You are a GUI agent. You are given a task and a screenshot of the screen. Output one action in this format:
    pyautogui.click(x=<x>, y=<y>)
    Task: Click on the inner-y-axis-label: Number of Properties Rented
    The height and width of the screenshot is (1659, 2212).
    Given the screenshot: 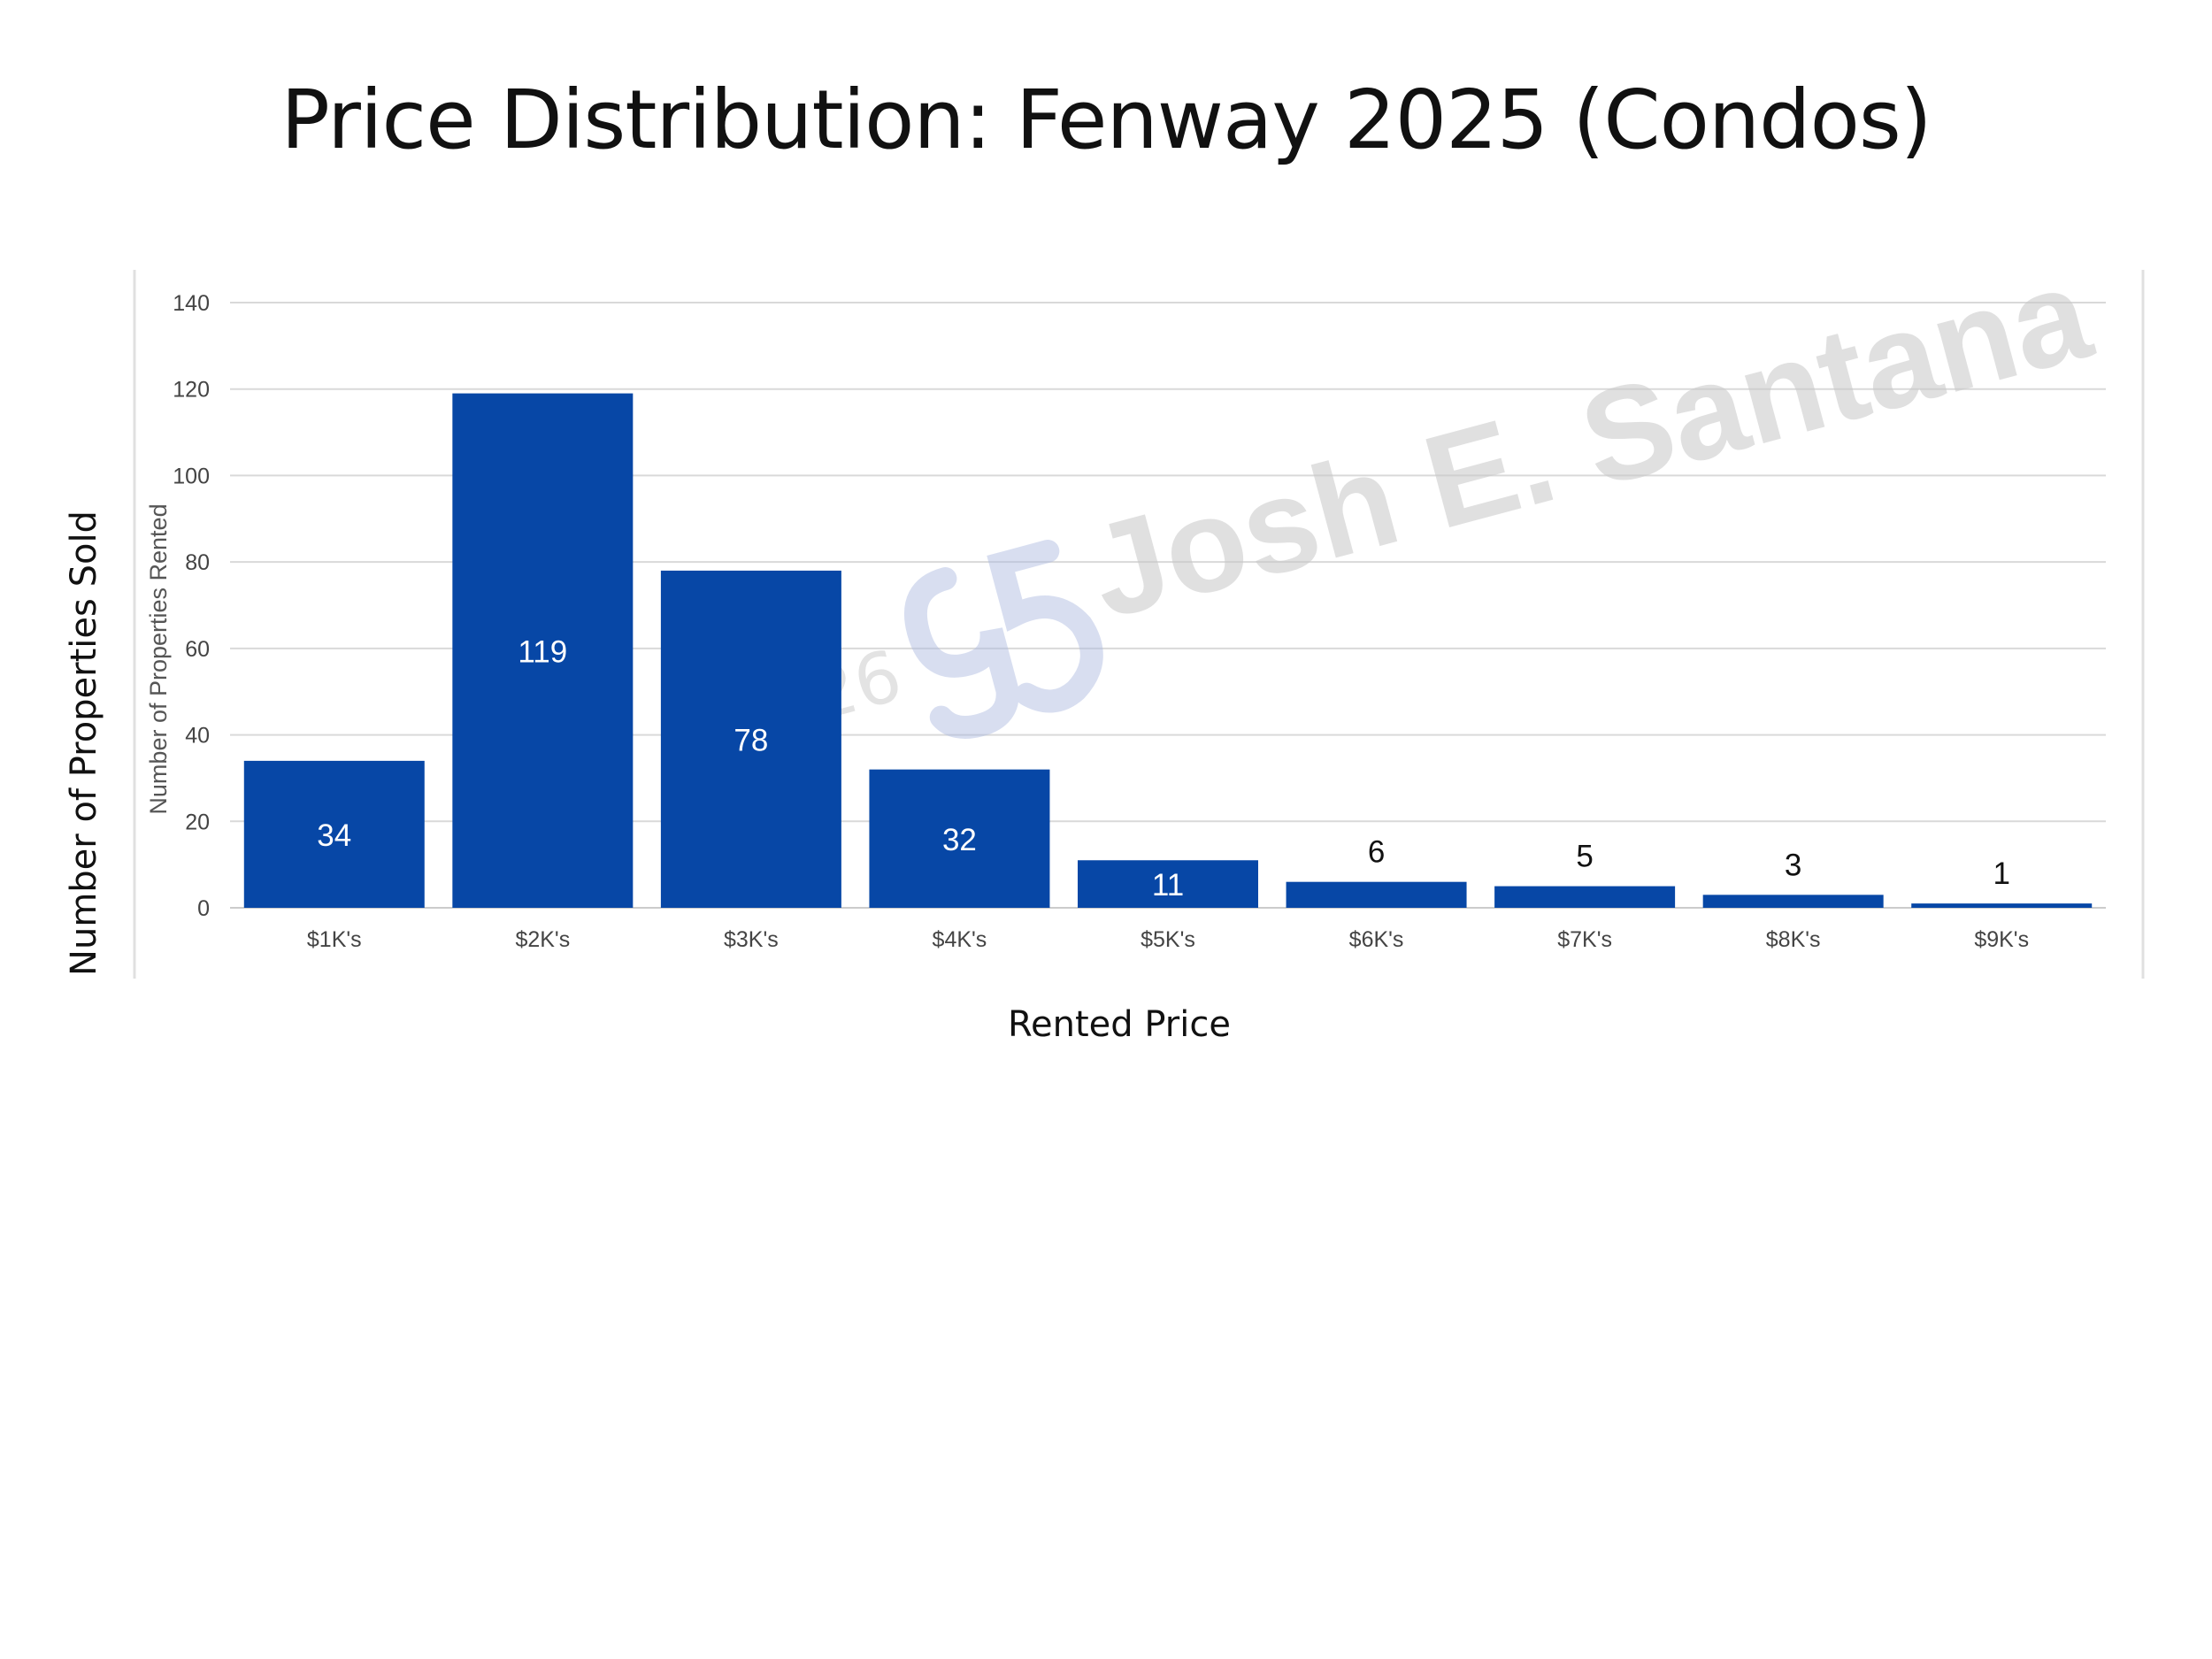 What is the action you would take?
    pyautogui.click(x=158, y=658)
    